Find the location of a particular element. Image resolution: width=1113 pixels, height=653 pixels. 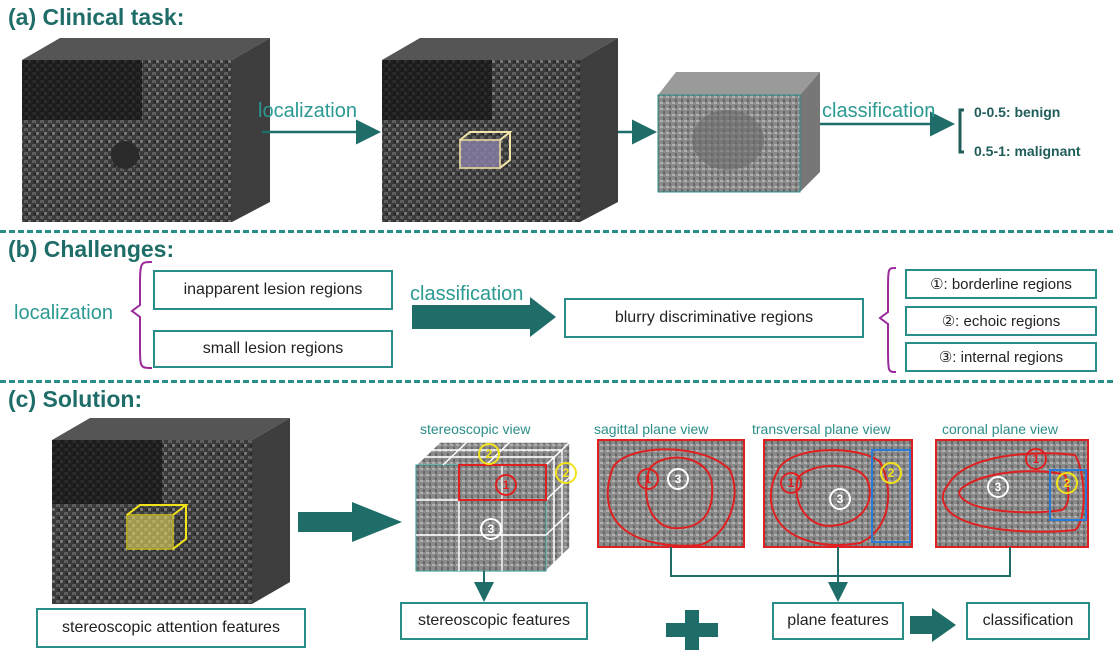

marker-2-coronal: 2 is located at coordinates (1067, 483).